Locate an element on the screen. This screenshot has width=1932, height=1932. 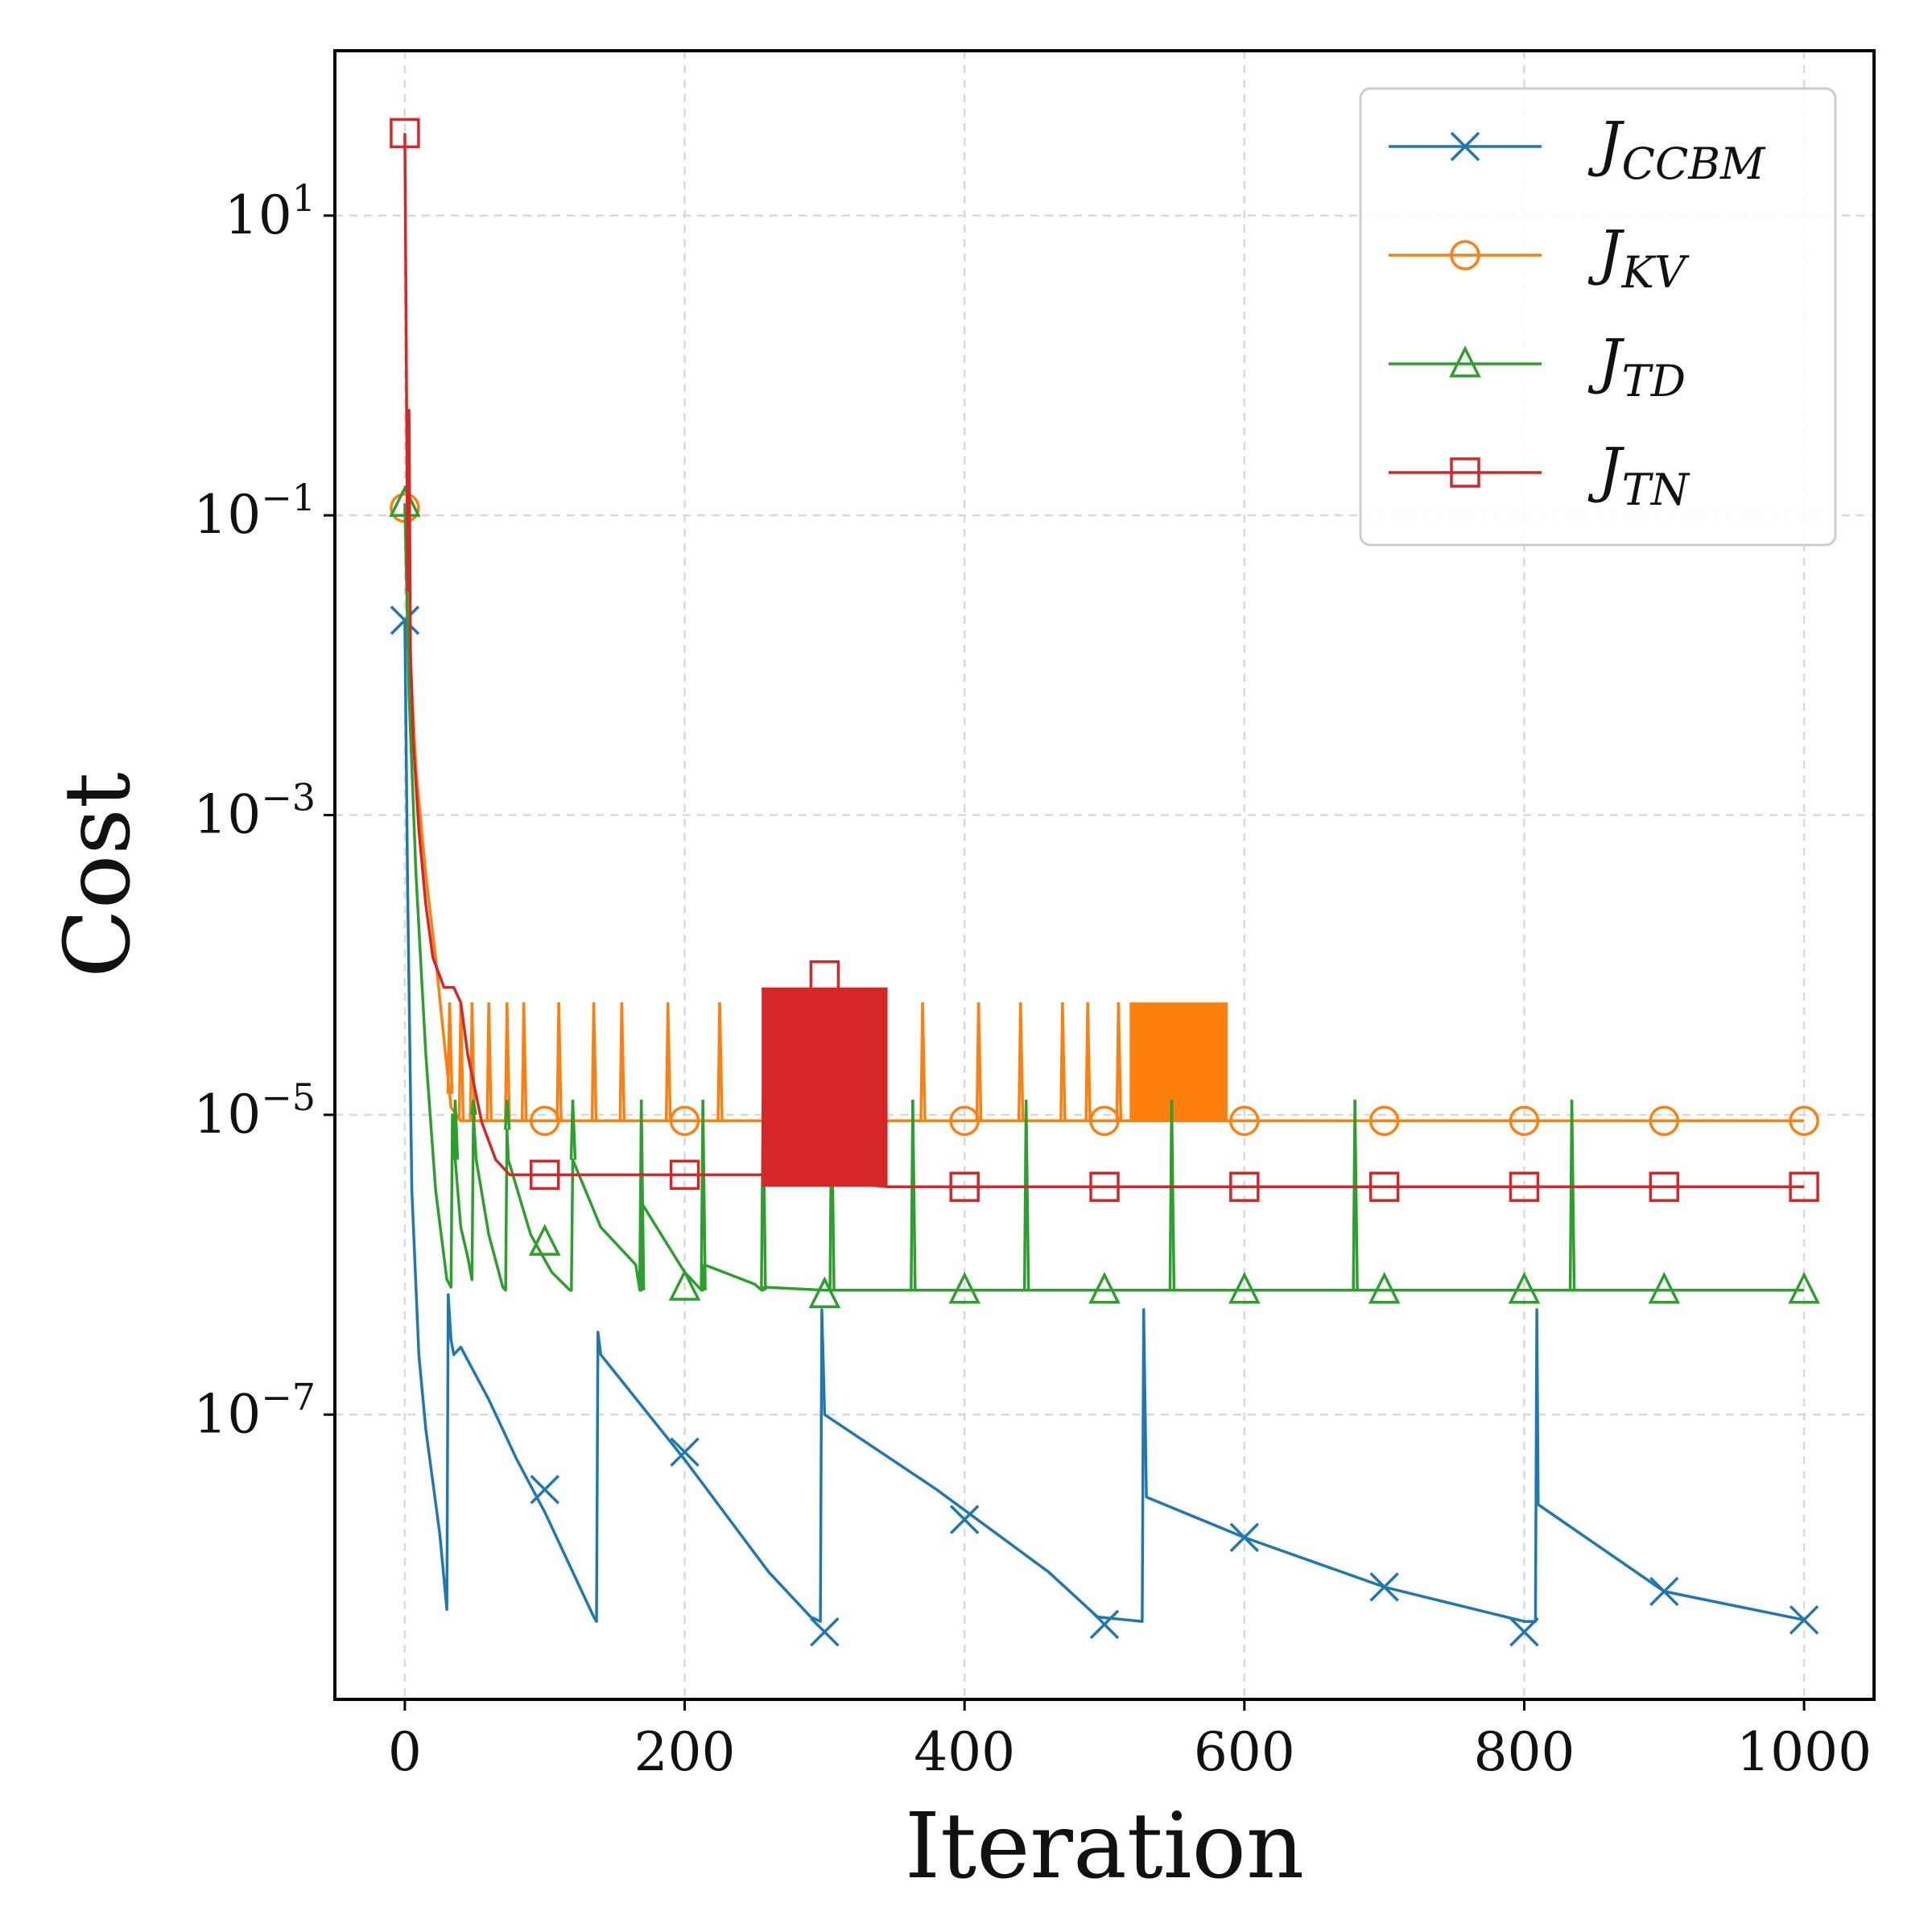
legend-box is located at coordinates (1598, 317).